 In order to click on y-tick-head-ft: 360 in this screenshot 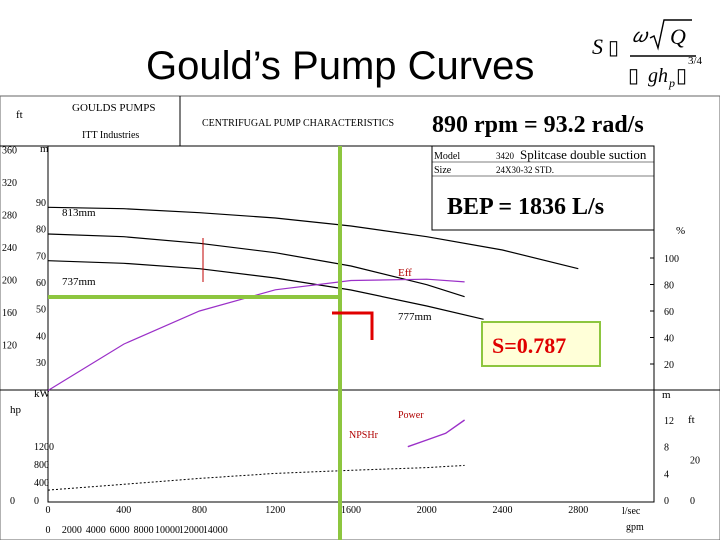, I will do `click(9, 150)`.